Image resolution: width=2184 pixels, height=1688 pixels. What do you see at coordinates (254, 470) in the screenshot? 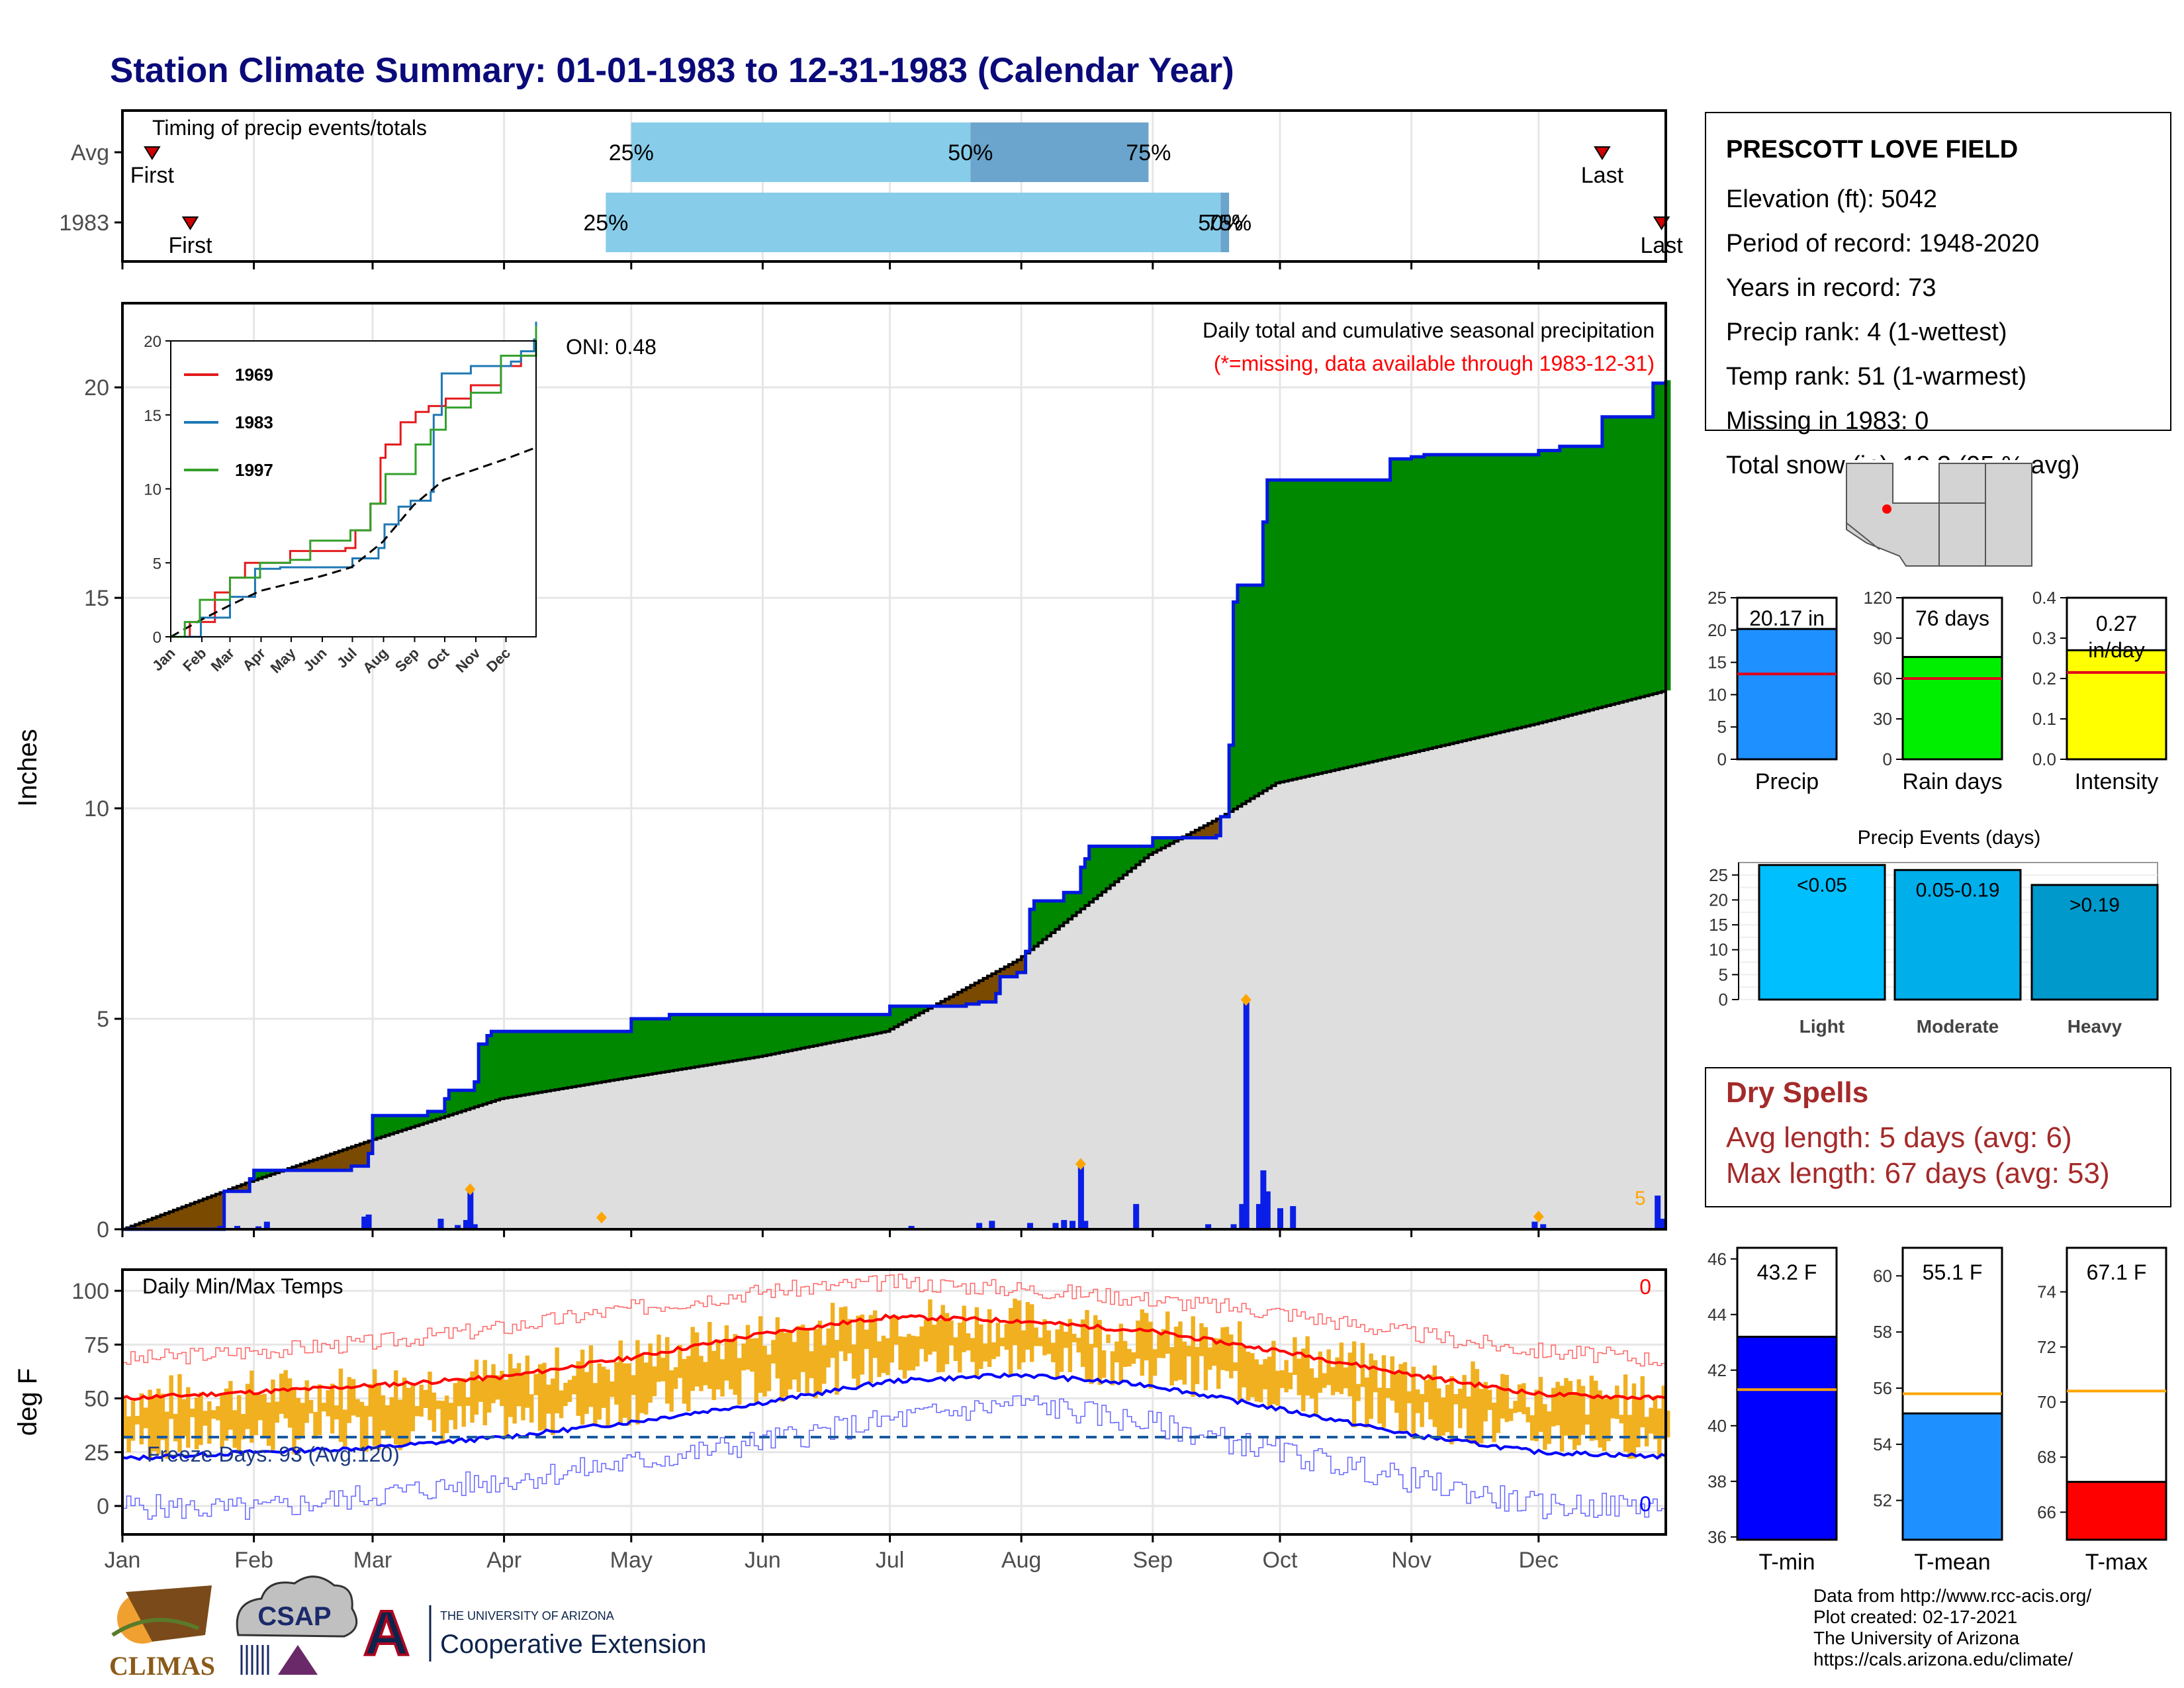
I see `legend-label: 1997` at bounding box center [254, 470].